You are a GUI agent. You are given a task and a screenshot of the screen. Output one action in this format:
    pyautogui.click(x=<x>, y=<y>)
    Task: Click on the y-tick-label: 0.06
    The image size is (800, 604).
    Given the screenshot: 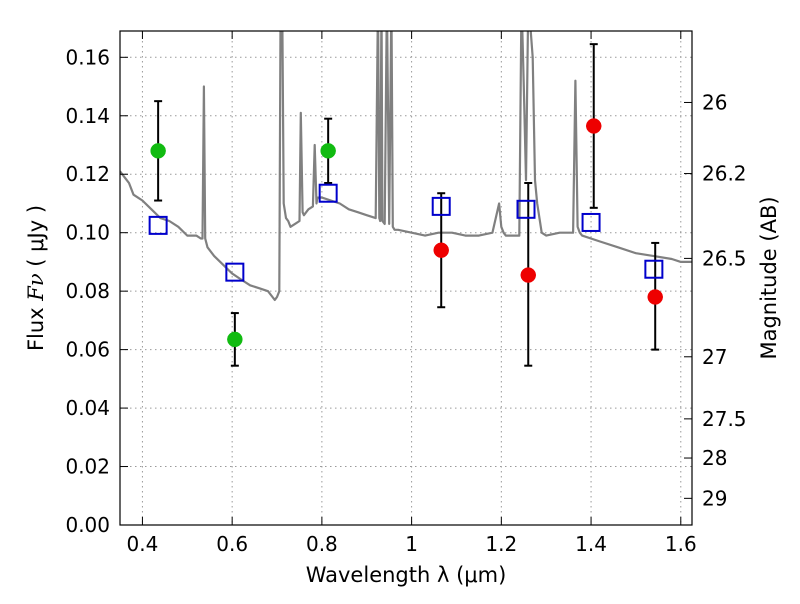 What is the action you would take?
    pyautogui.click(x=87, y=350)
    